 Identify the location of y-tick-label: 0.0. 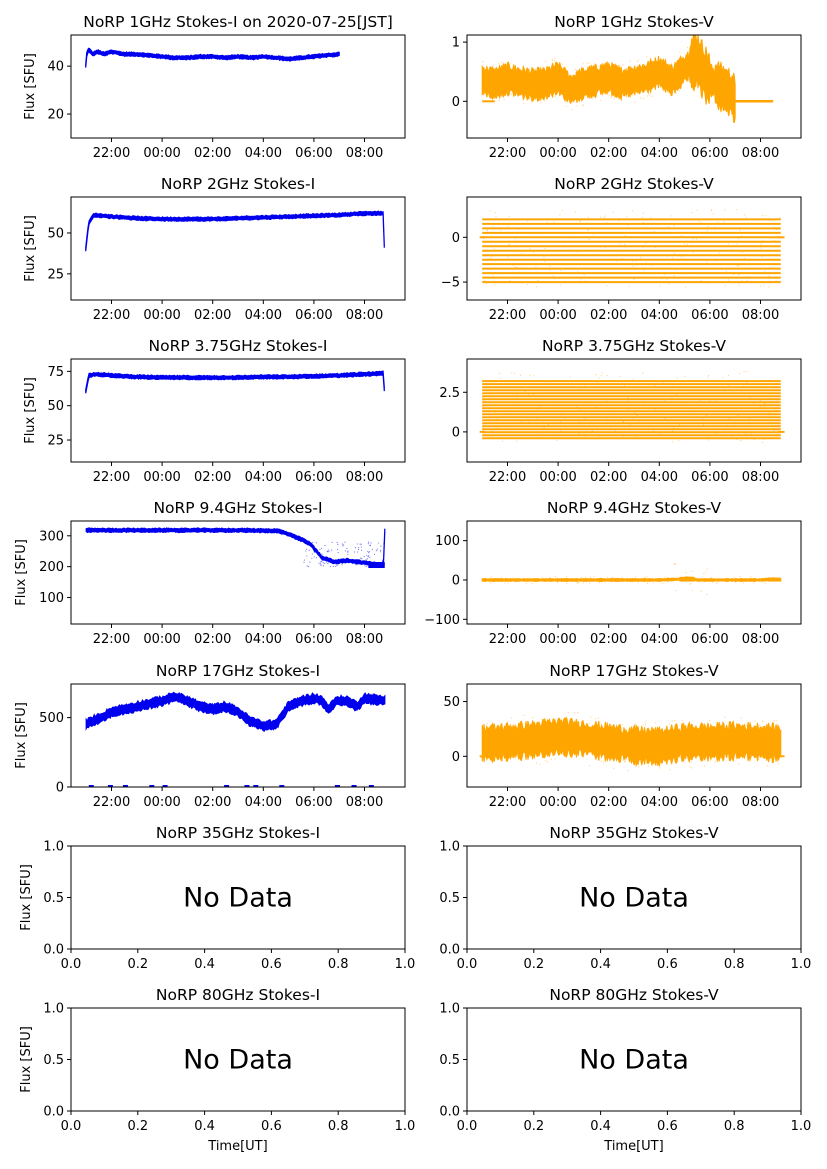
(449, 950).